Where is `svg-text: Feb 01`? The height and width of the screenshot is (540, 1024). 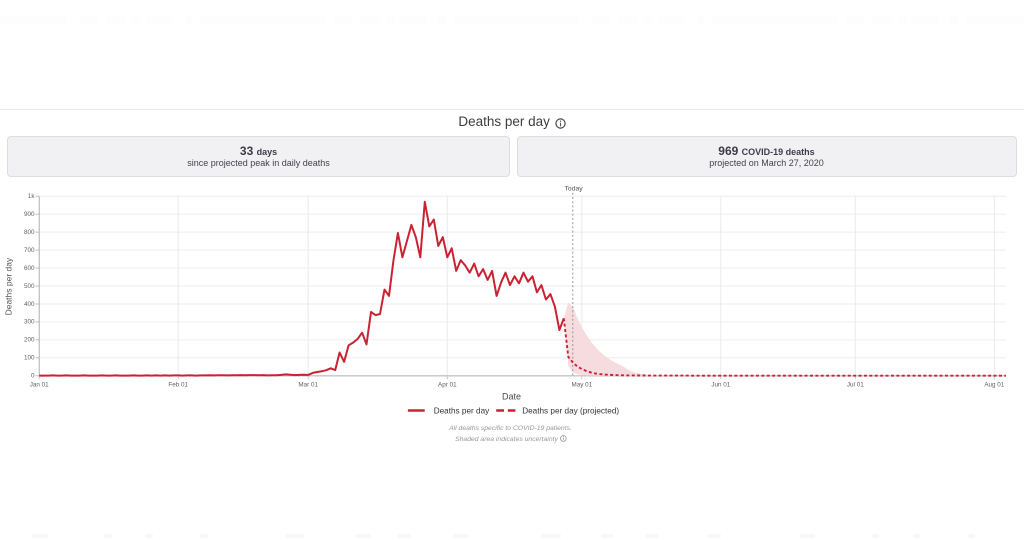
svg-text: Feb 01 is located at coordinates (178, 385).